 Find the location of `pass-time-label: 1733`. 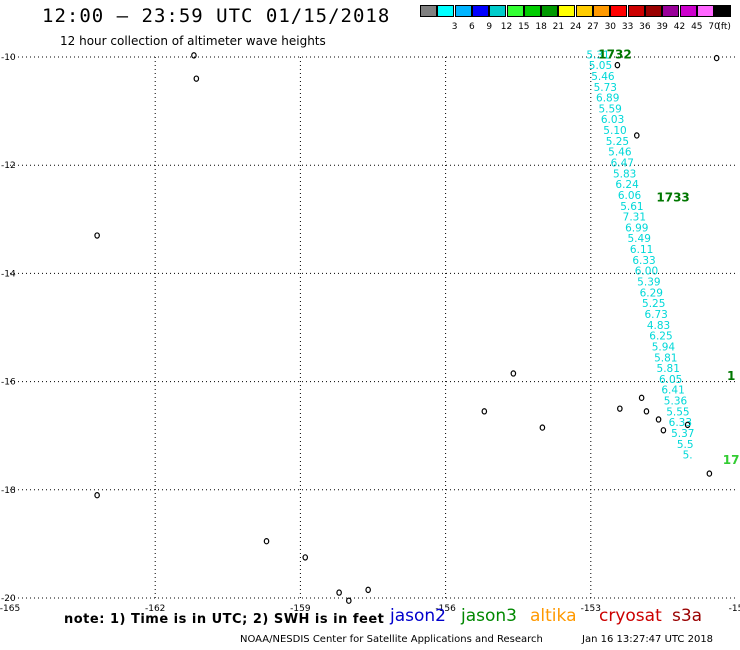

pass-time-label: 1733 is located at coordinates (672, 198).